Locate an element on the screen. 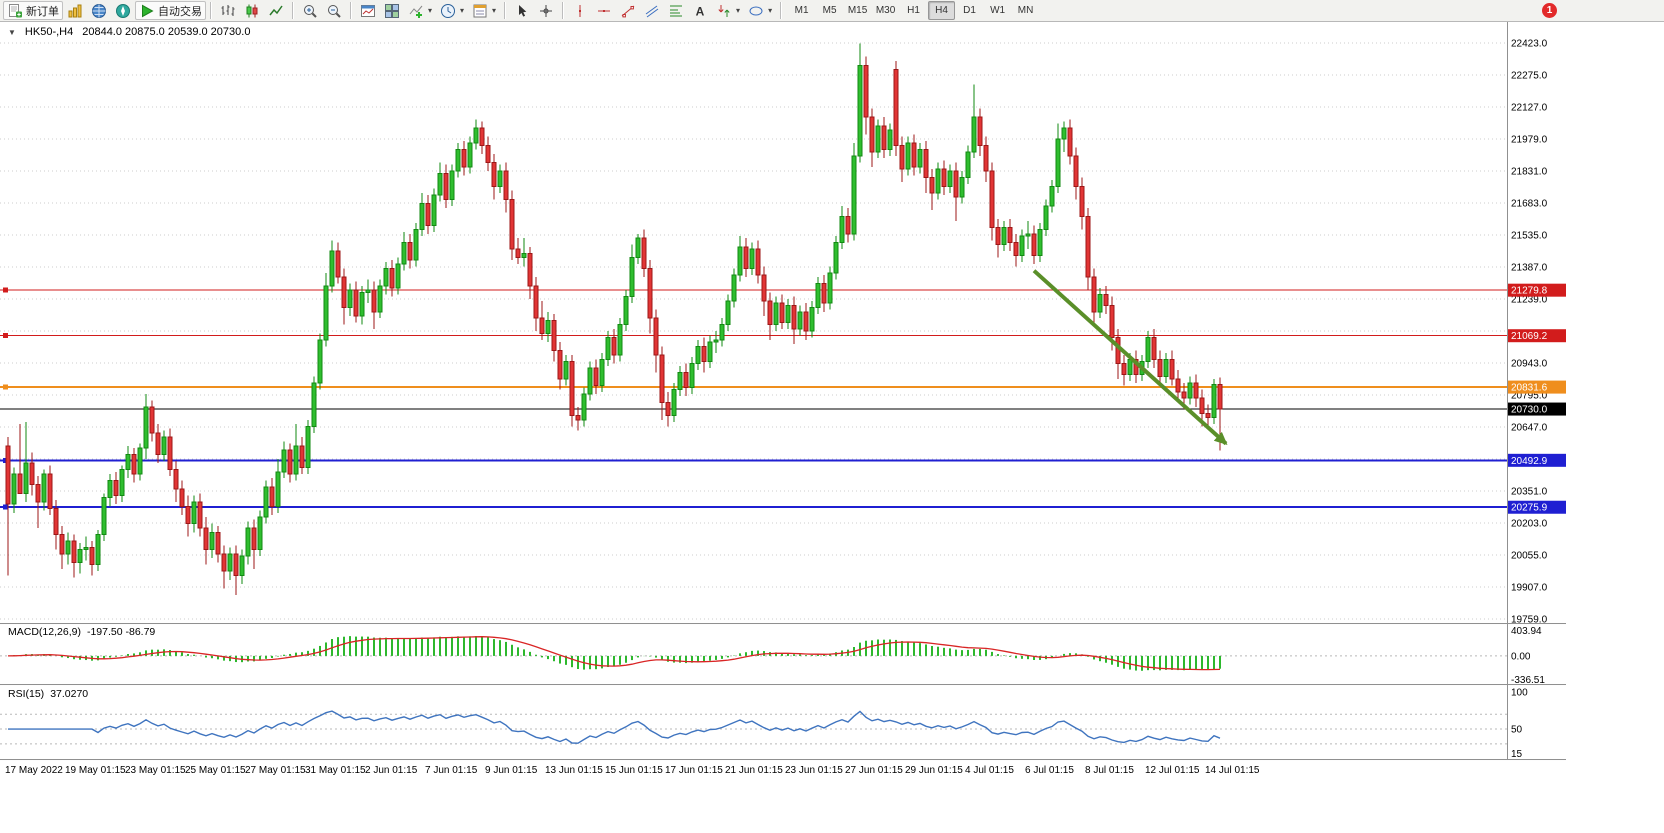 This screenshot has height=833, width=1664. text-icon: A is located at coordinates (700, 11).